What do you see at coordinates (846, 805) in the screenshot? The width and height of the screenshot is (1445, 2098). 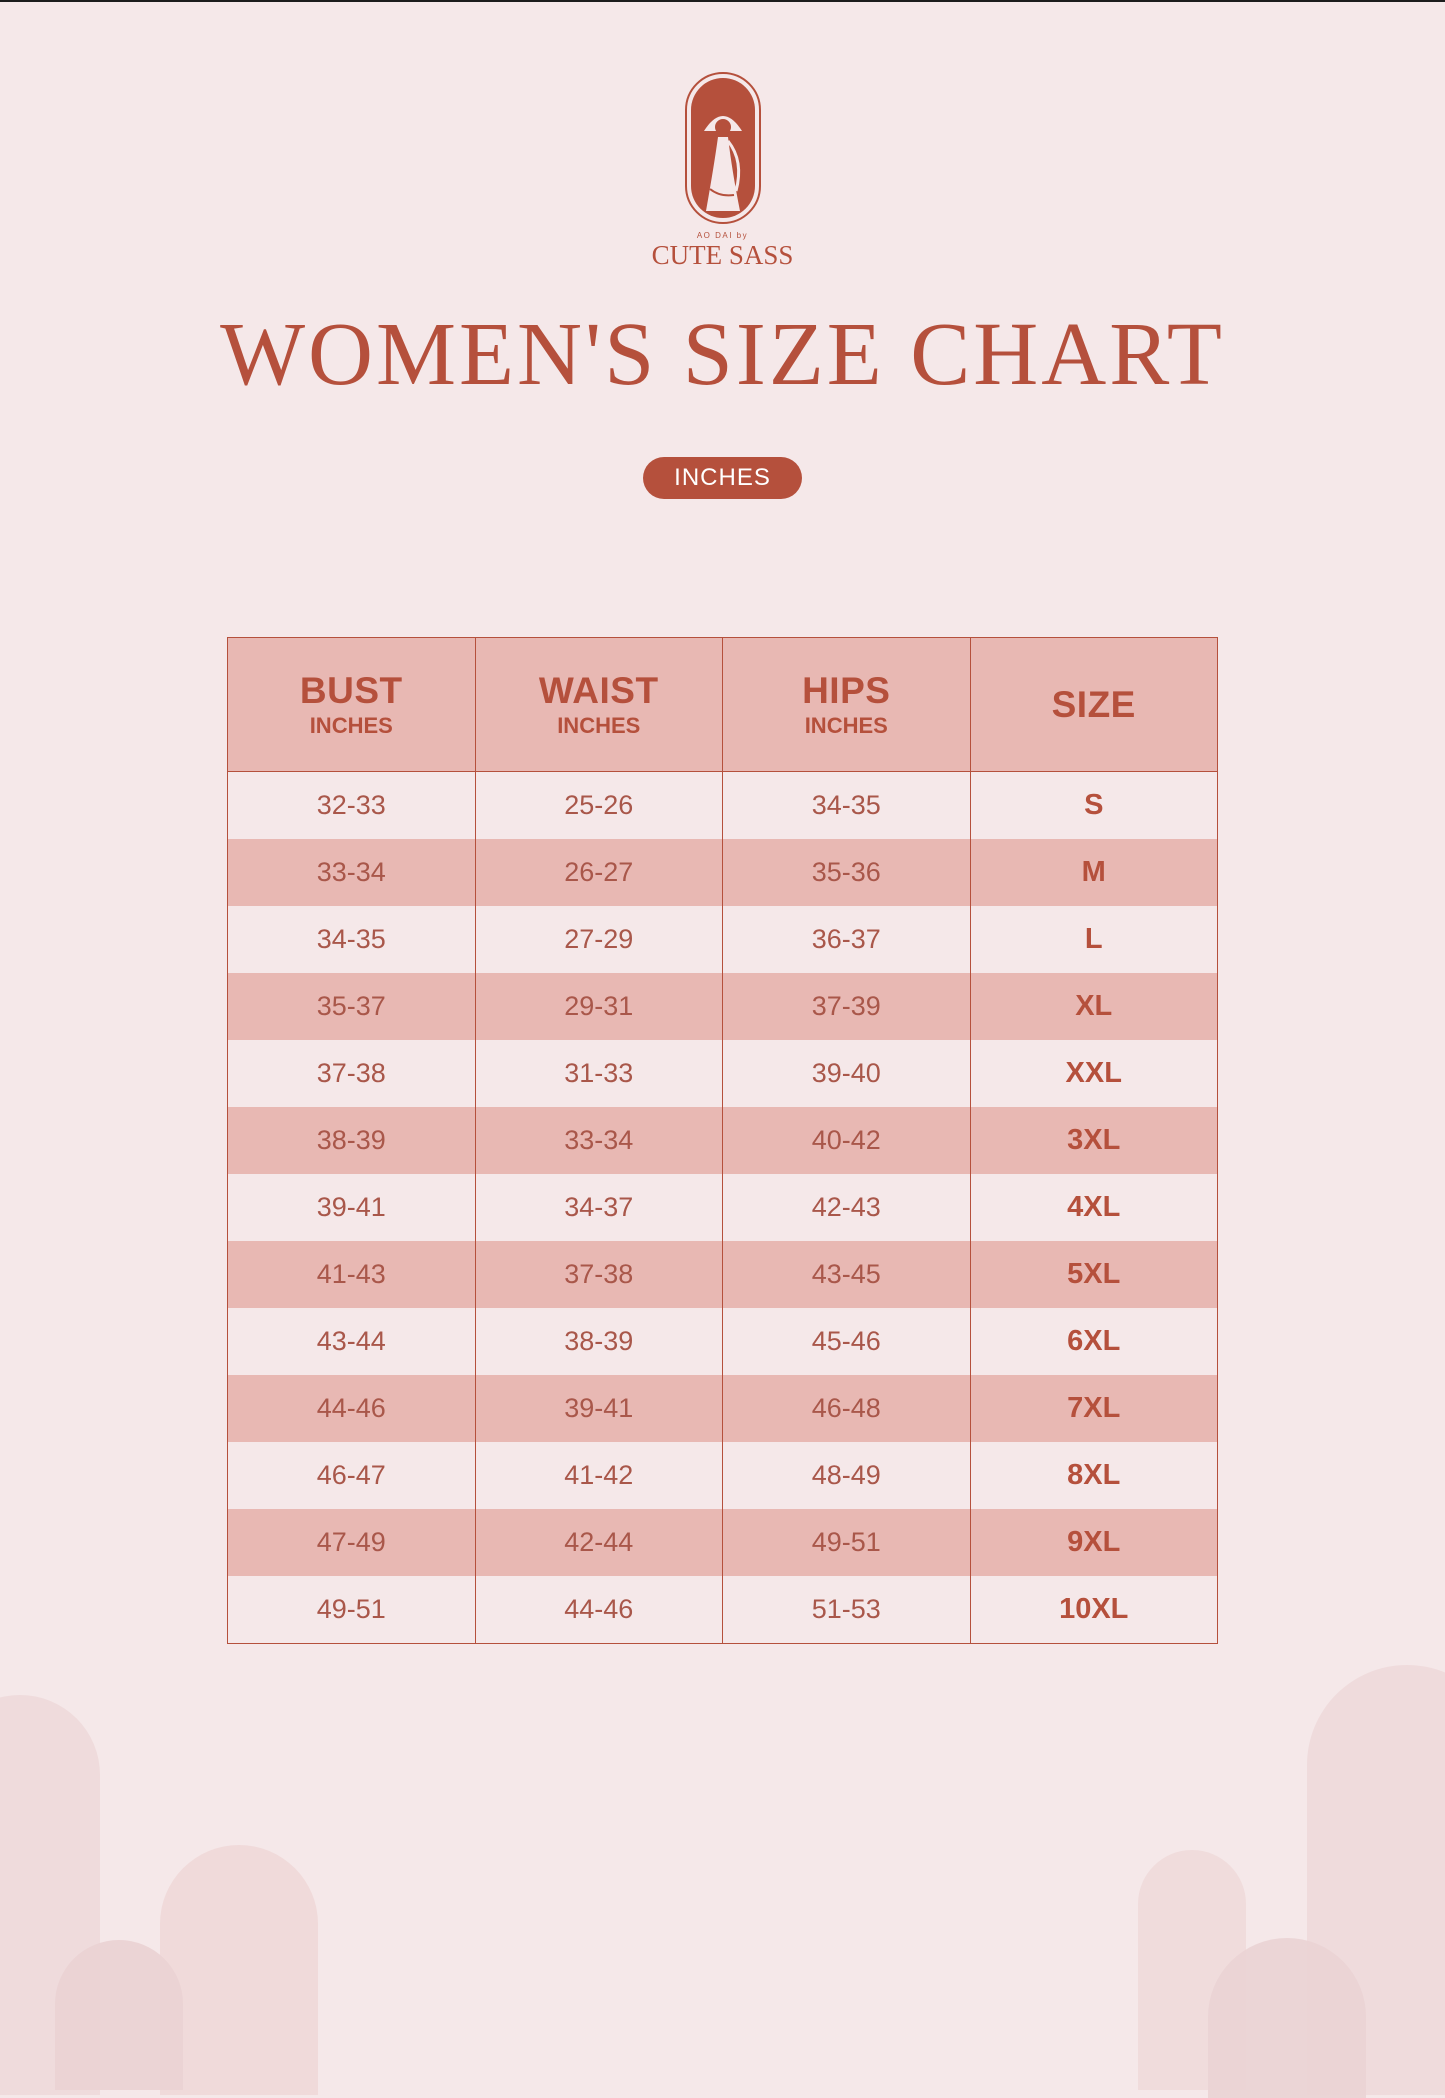 I see `hips-cell: 34-35` at bounding box center [846, 805].